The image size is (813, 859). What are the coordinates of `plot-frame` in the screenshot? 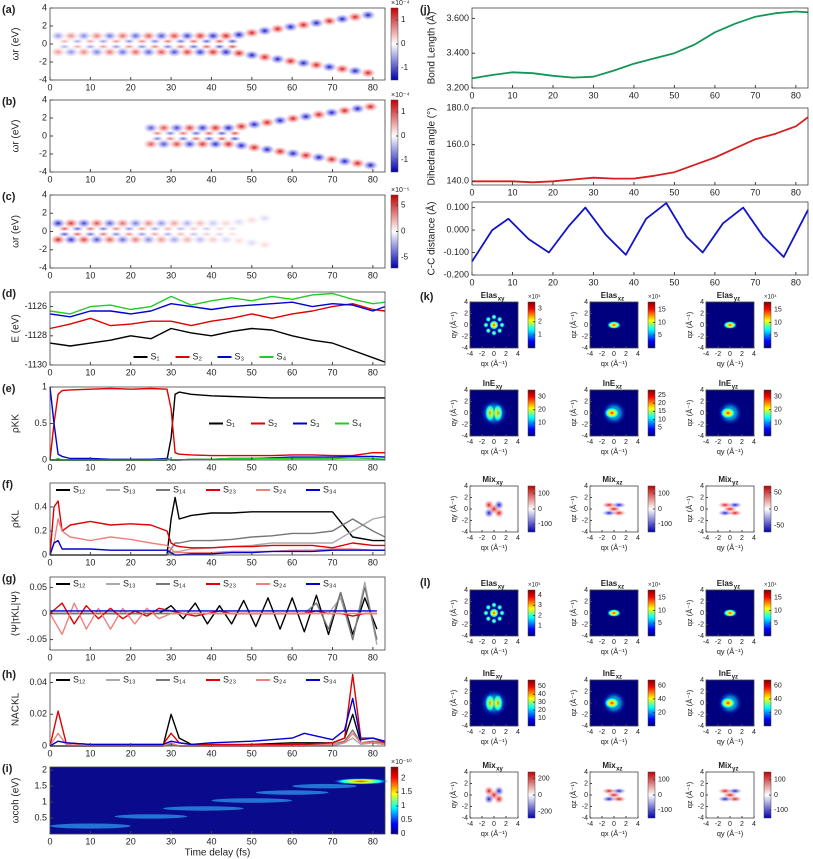 It's located at (217, 328).